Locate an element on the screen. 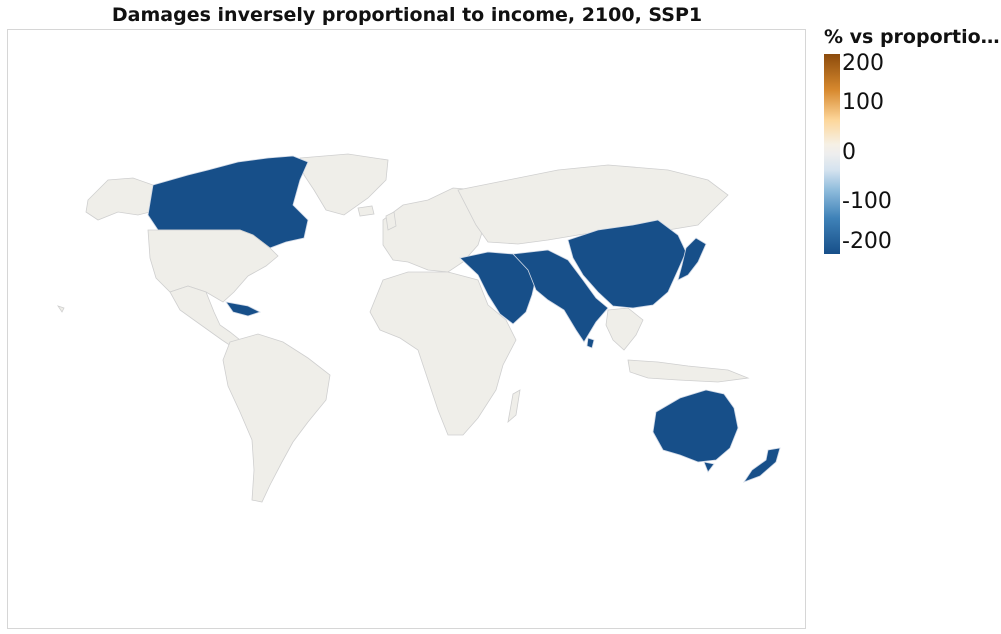 This screenshot has width=1001, height=634. central-south-asia is located at coordinates (560, 296).